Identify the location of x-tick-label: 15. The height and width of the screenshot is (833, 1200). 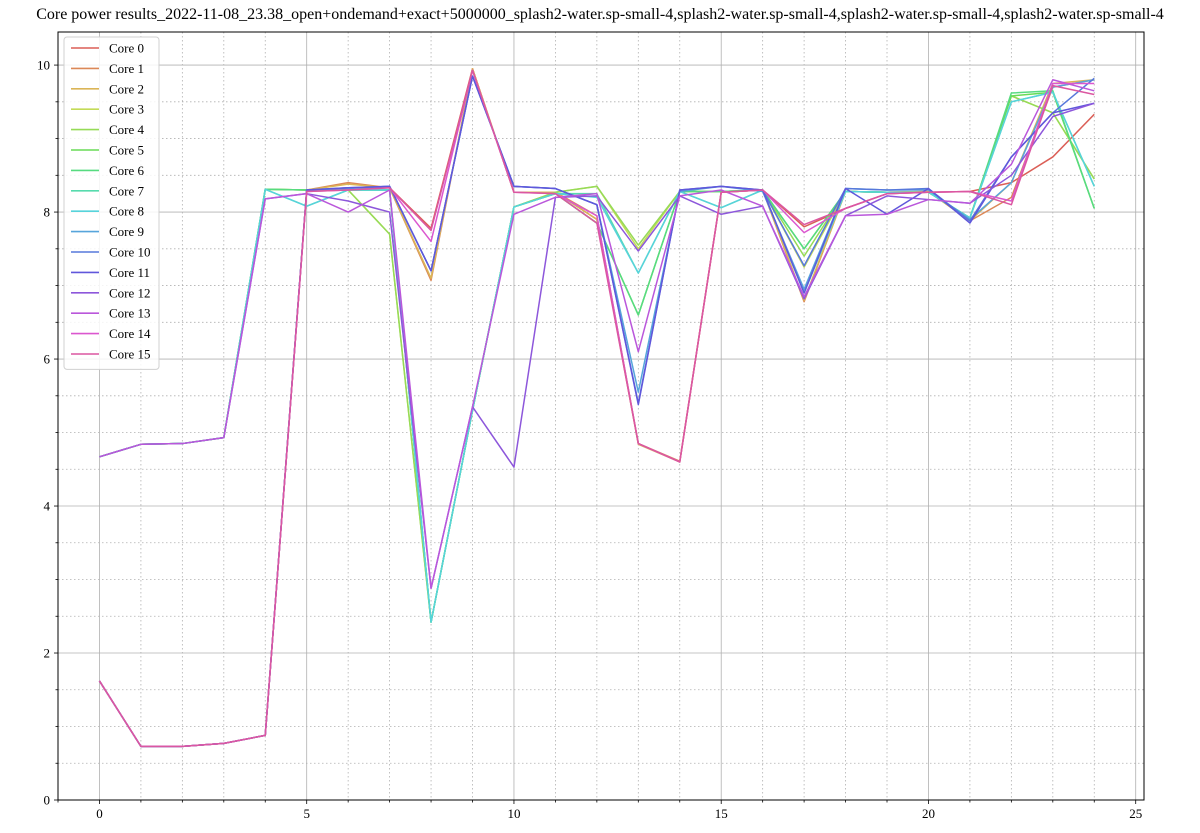
(721, 813).